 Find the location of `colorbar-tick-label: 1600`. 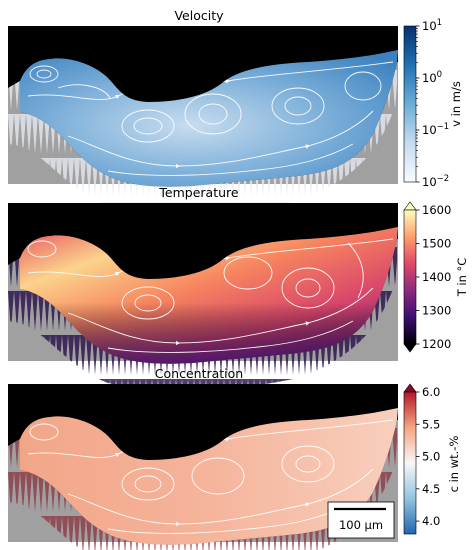

colorbar-tick-label: 1600 is located at coordinates (436, 210).